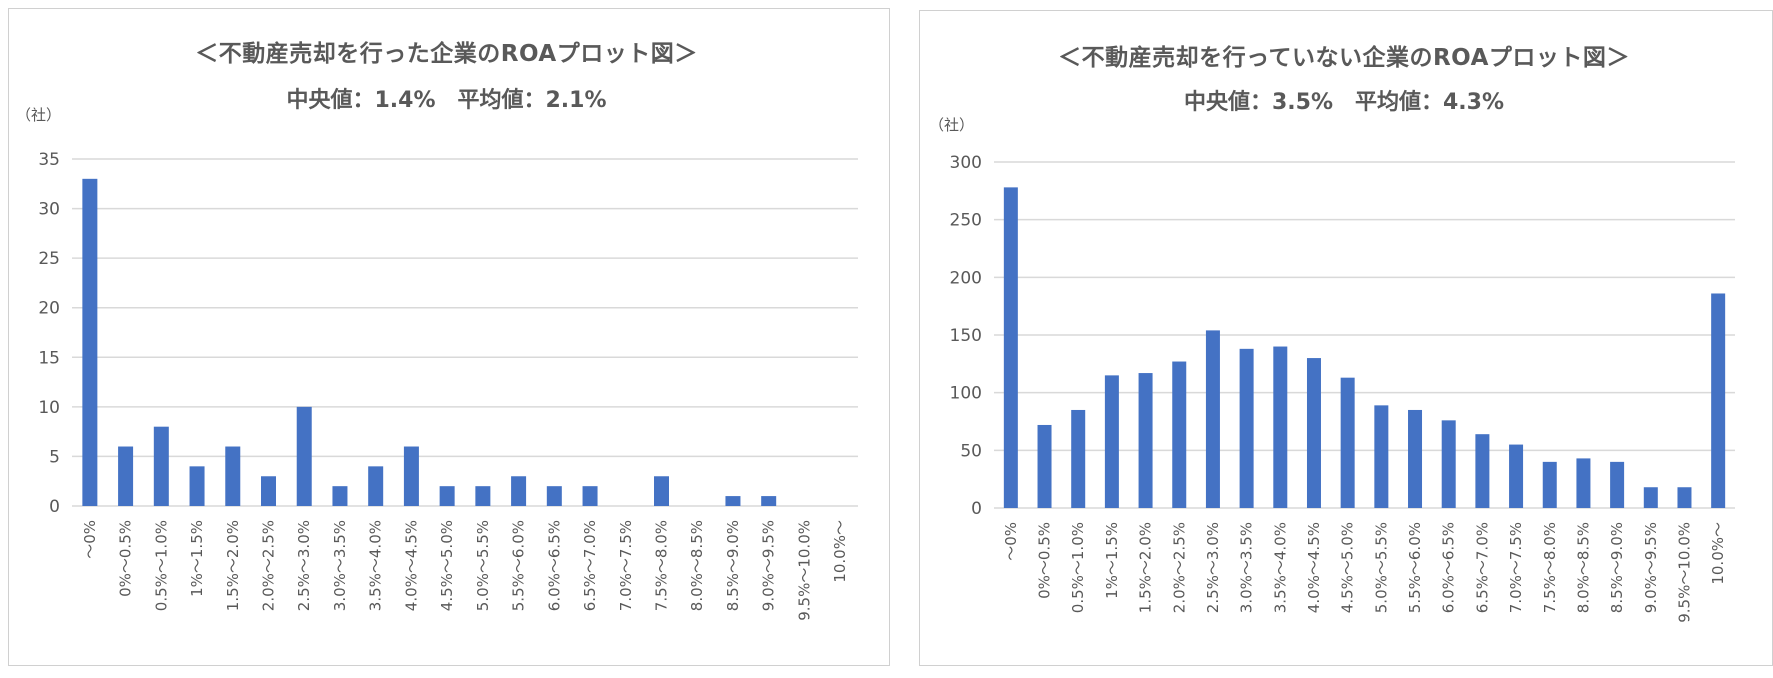  Describe the element at coordinates (966, 336) in the screenshot. I see `y-tick-label: 150` at that location.